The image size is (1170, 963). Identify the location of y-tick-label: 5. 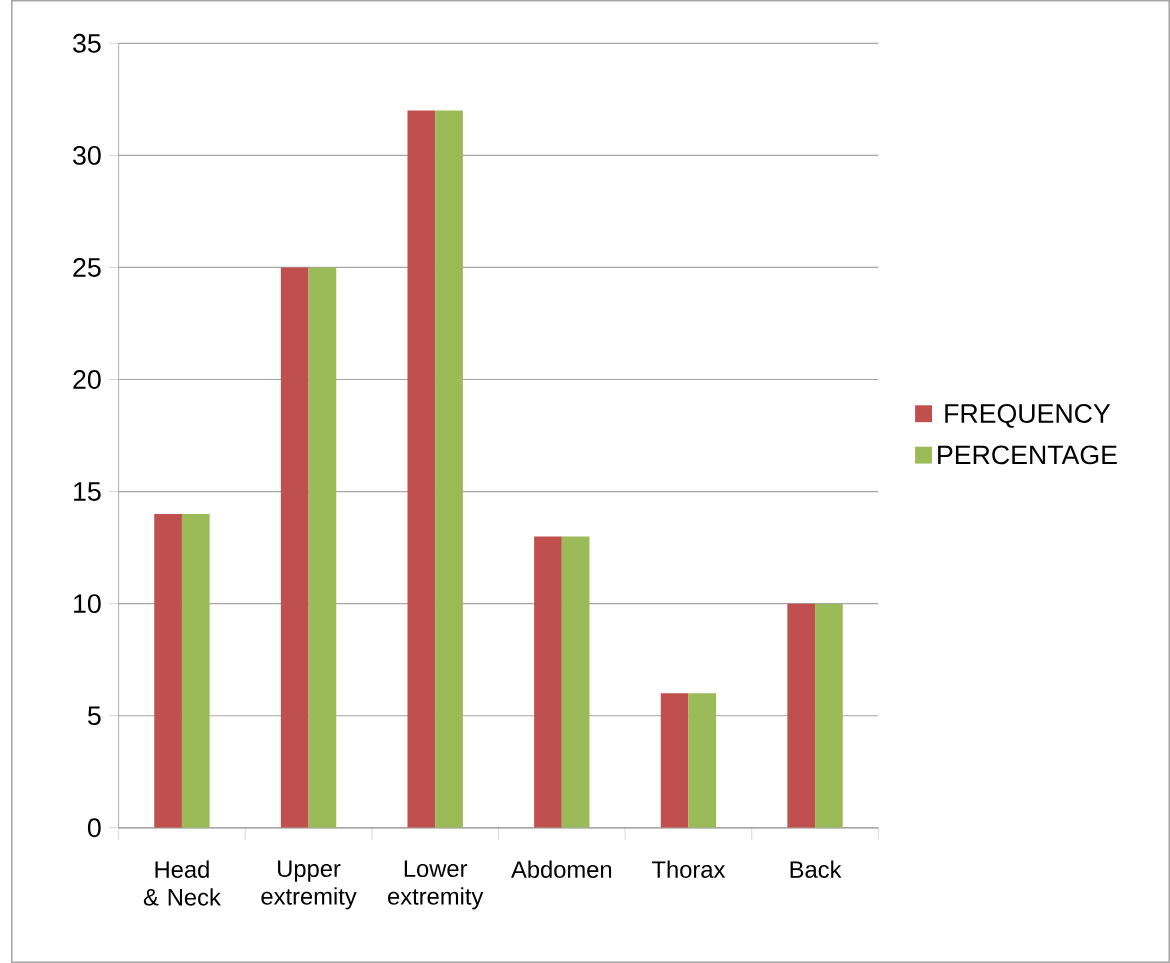
(94, 715).